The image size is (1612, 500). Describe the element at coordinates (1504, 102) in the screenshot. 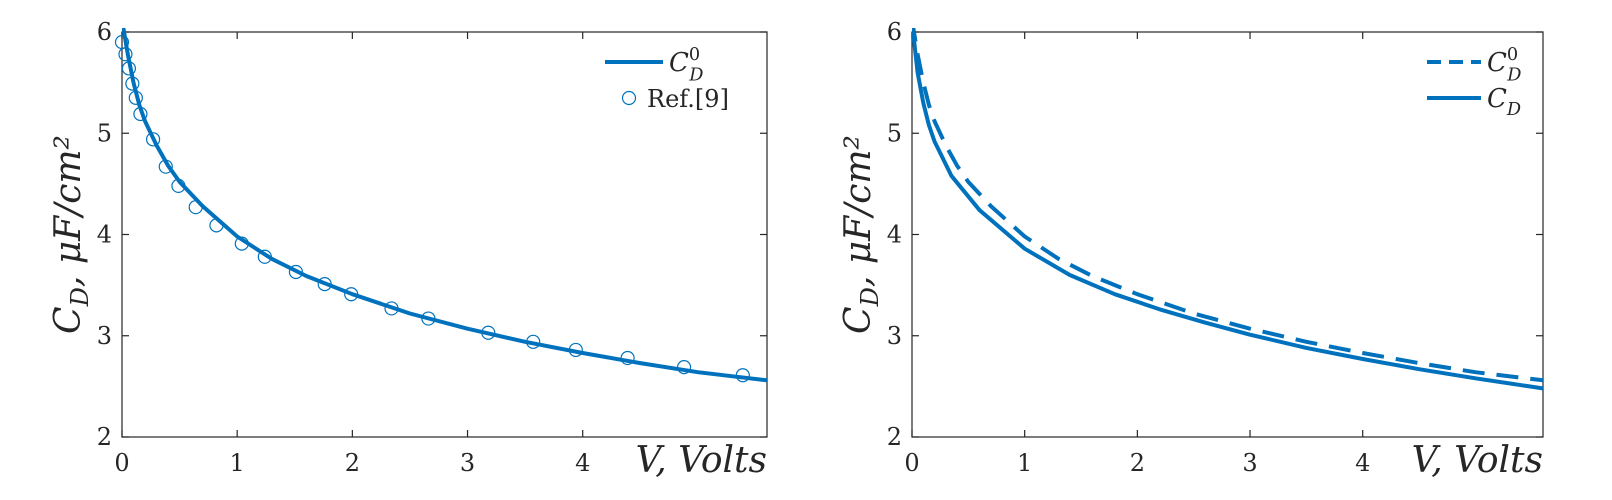

I see `legend-label: CD` at that location.